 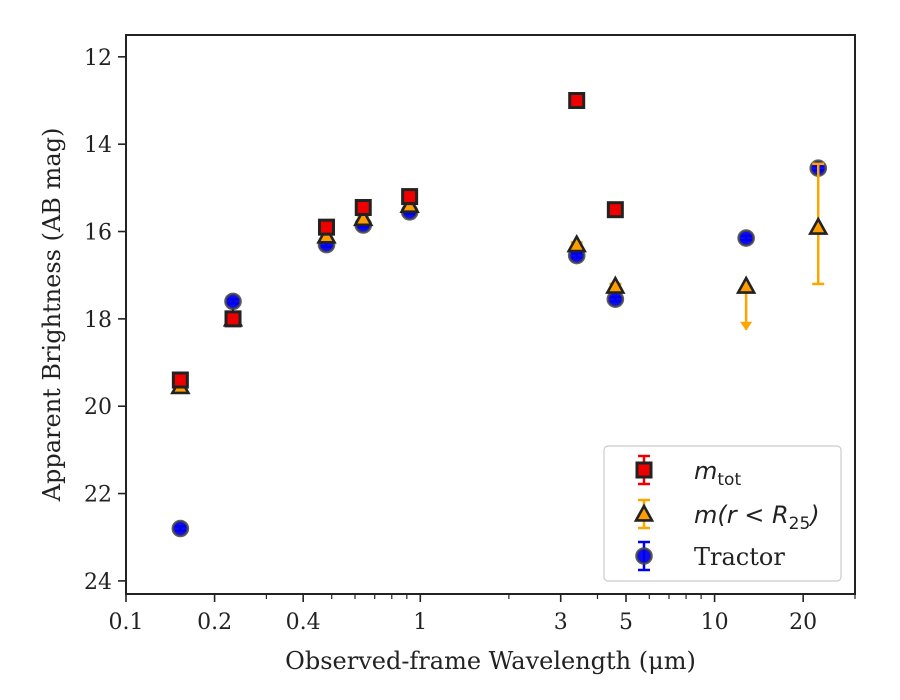 What do you see at coordinates (644, 470) in the screenshot?
I see `legend-marker-square` at bounding box center [644, 470].